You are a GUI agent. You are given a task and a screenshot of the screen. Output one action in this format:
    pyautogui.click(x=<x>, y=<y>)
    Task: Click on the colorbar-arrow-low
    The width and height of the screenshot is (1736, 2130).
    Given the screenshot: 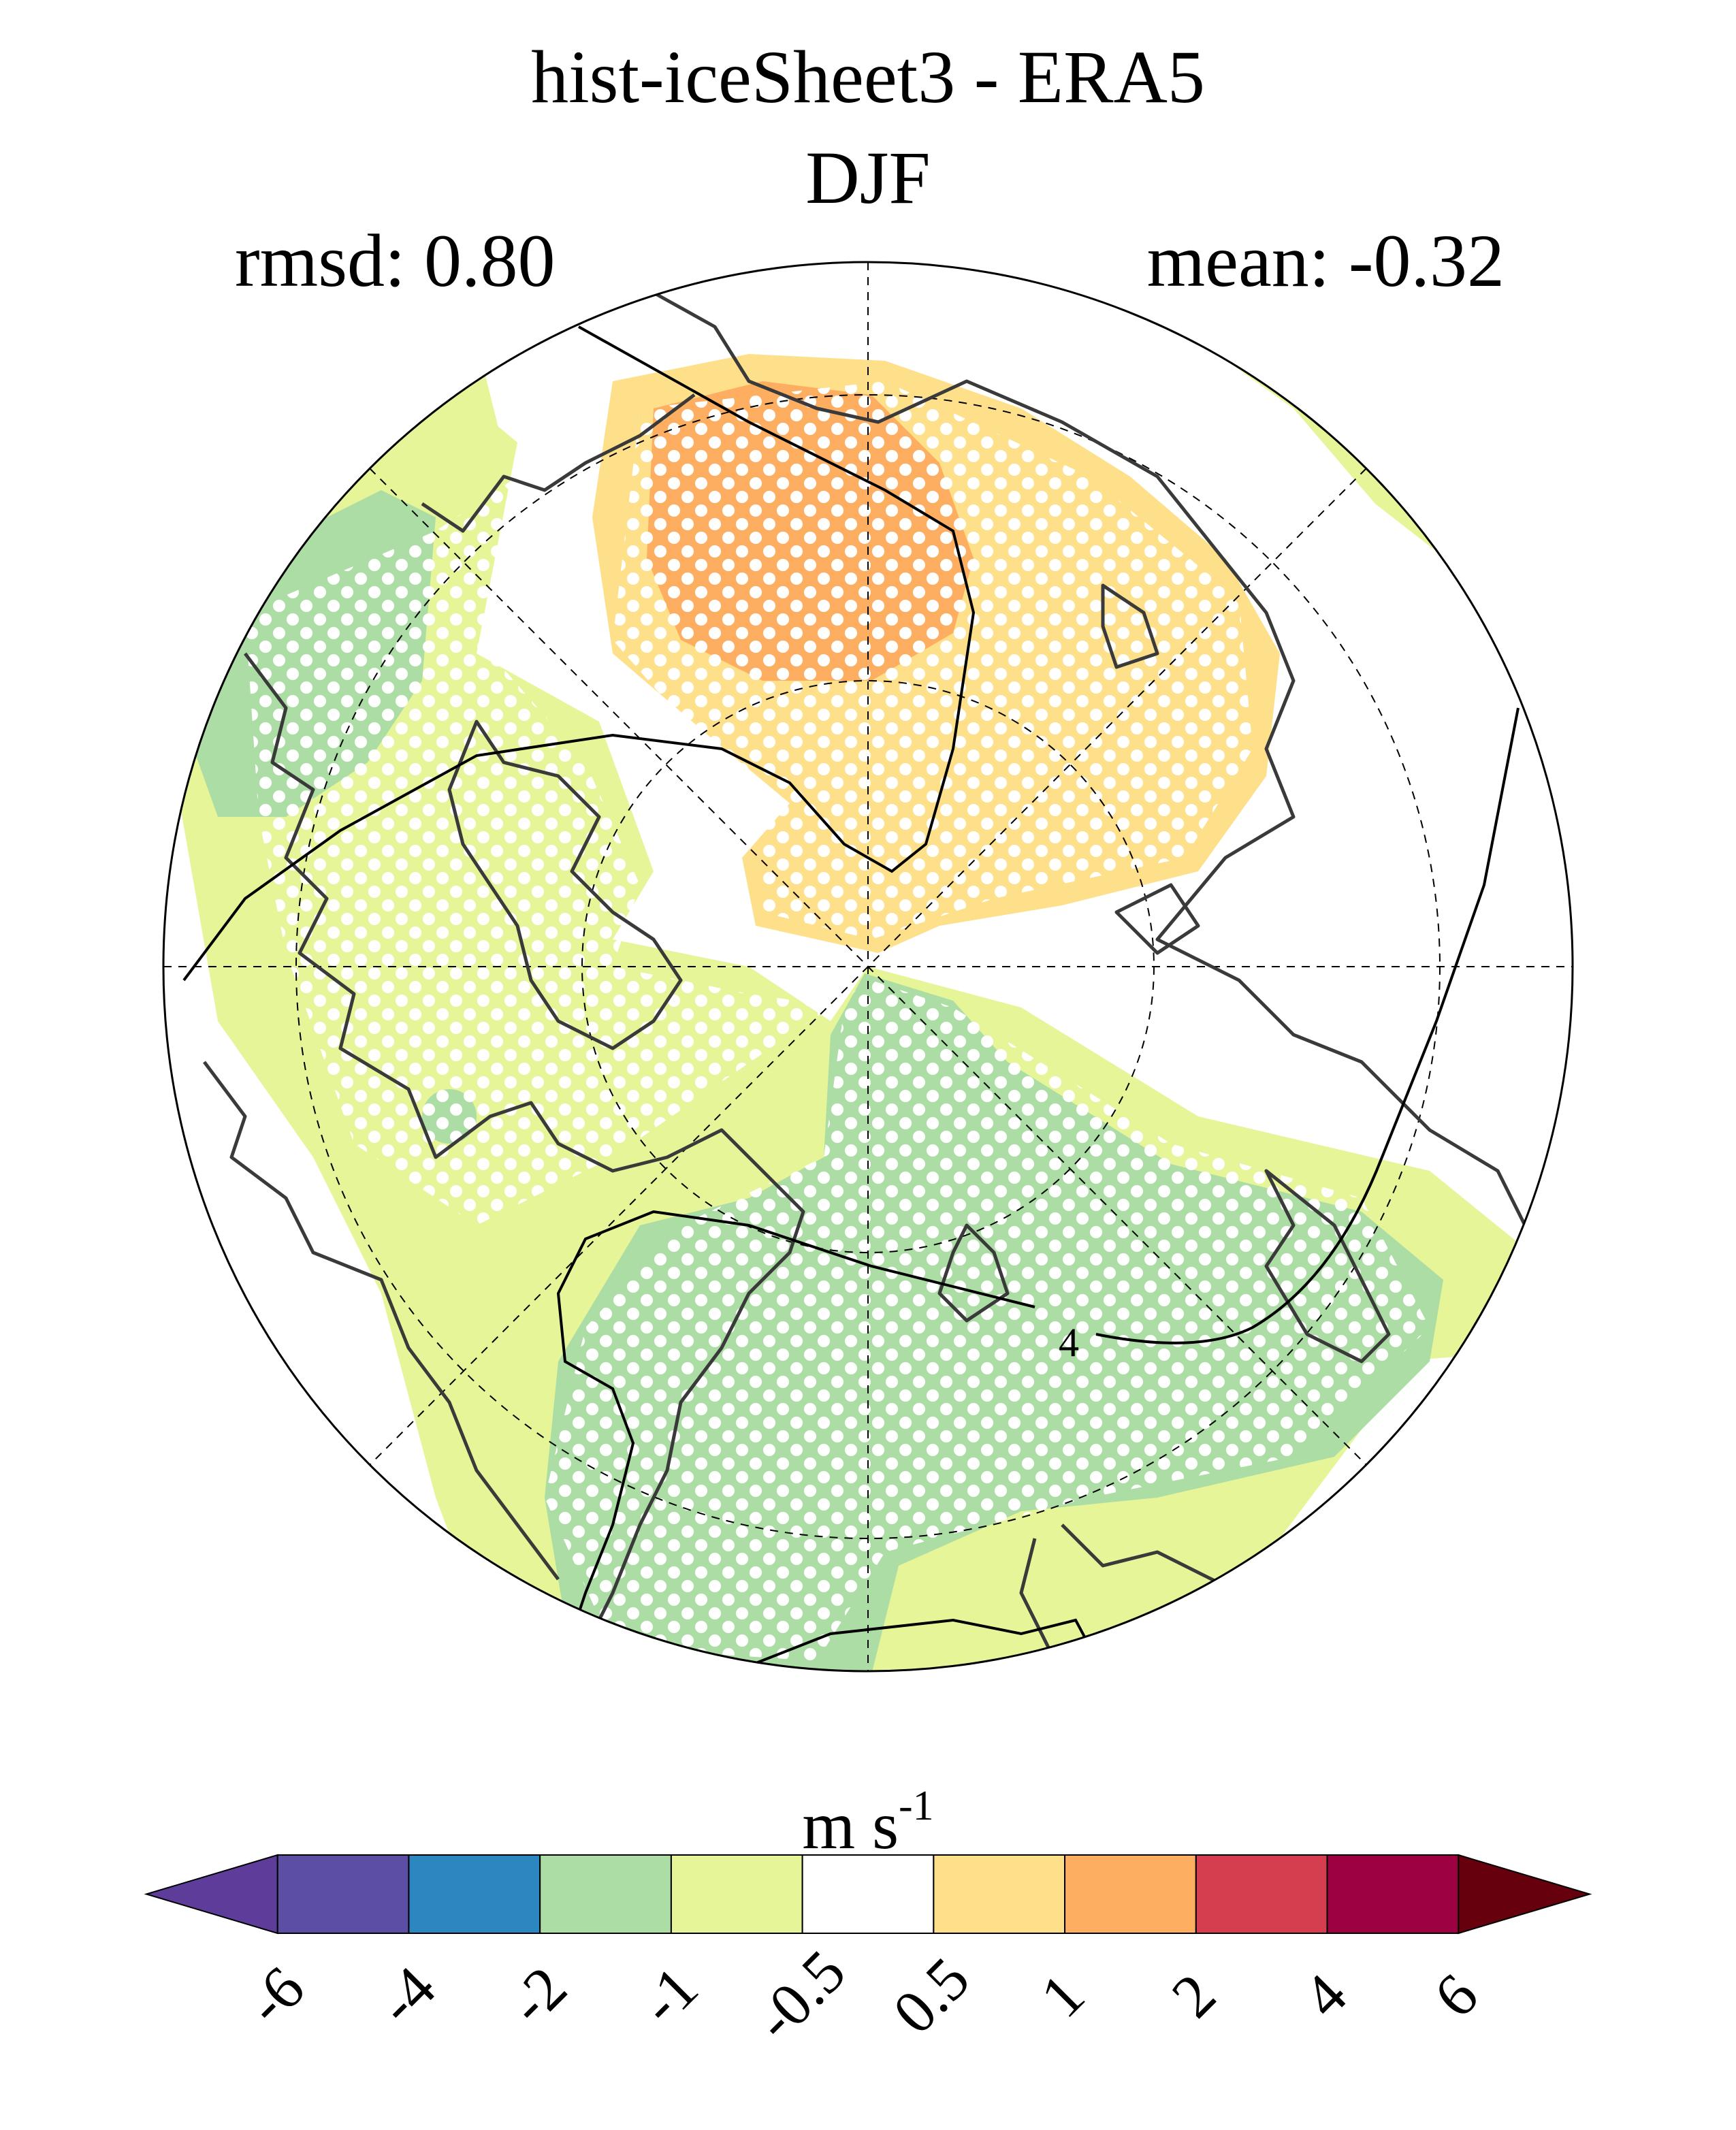 What is the action you would take?
    pyautogui.click(x=211, y=1894)
    